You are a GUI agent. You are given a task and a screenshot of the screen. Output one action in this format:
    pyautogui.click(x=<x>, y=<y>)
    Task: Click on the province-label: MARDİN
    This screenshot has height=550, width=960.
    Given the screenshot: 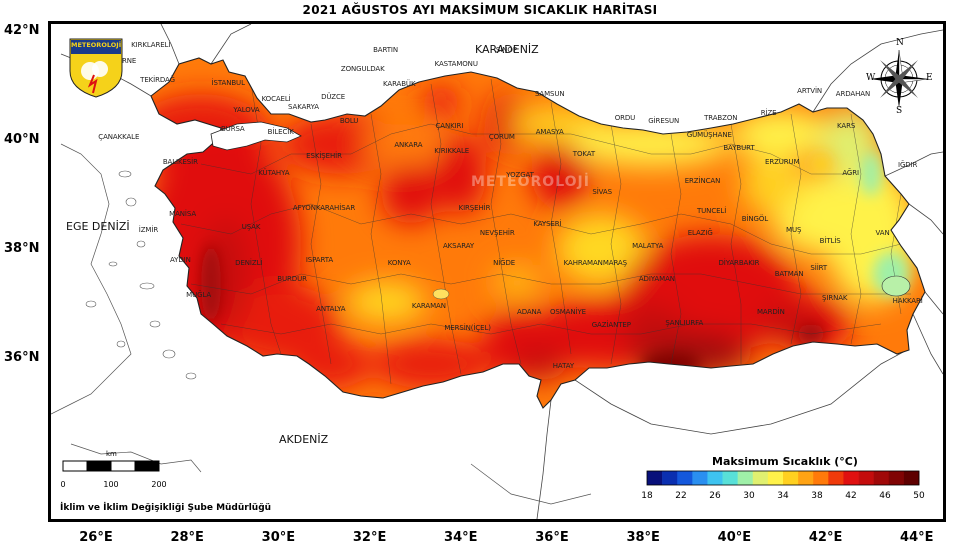 What is the action you would take?
    pyautogui.click(x=770, y=311)
    